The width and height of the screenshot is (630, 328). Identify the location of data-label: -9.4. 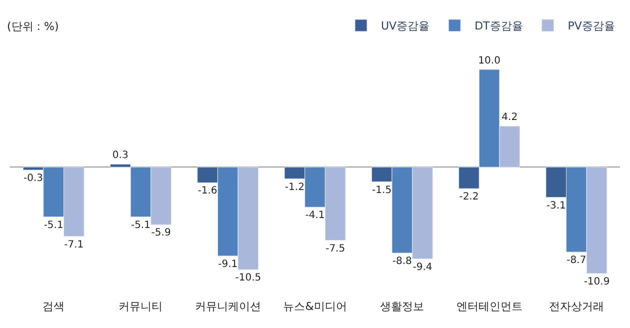
(422, 267).